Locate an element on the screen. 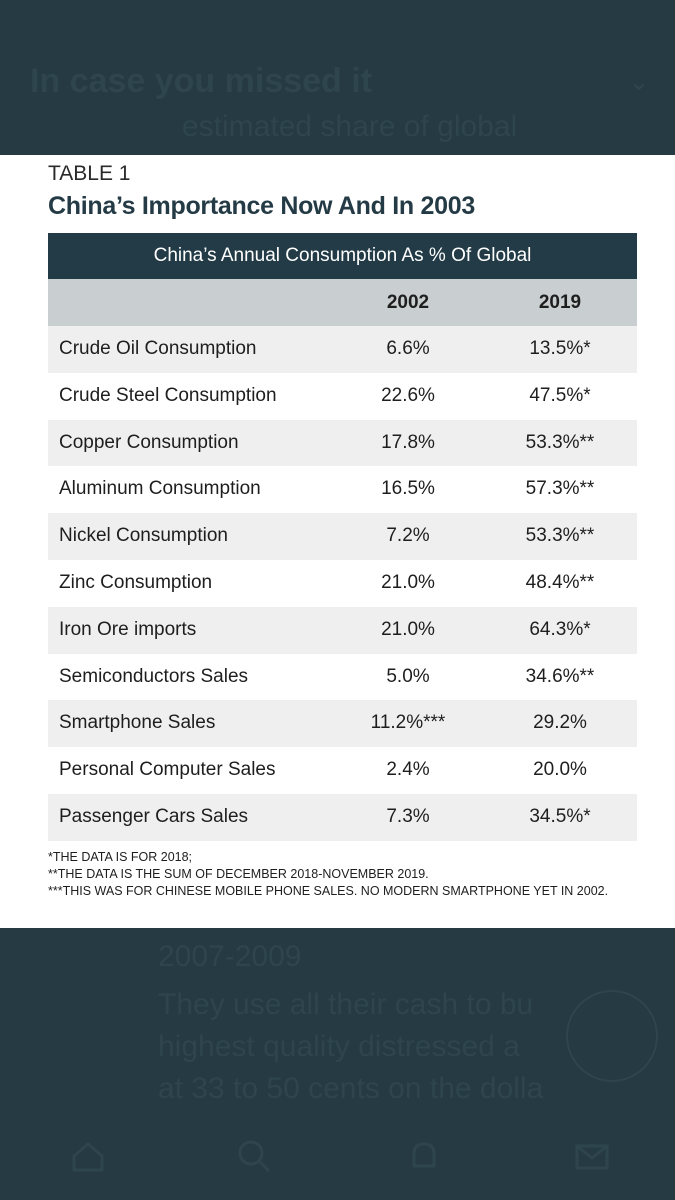 The image size is (675, 1200). background-text-line: They use all their cash to bu is located at coordinates (346, 1004).